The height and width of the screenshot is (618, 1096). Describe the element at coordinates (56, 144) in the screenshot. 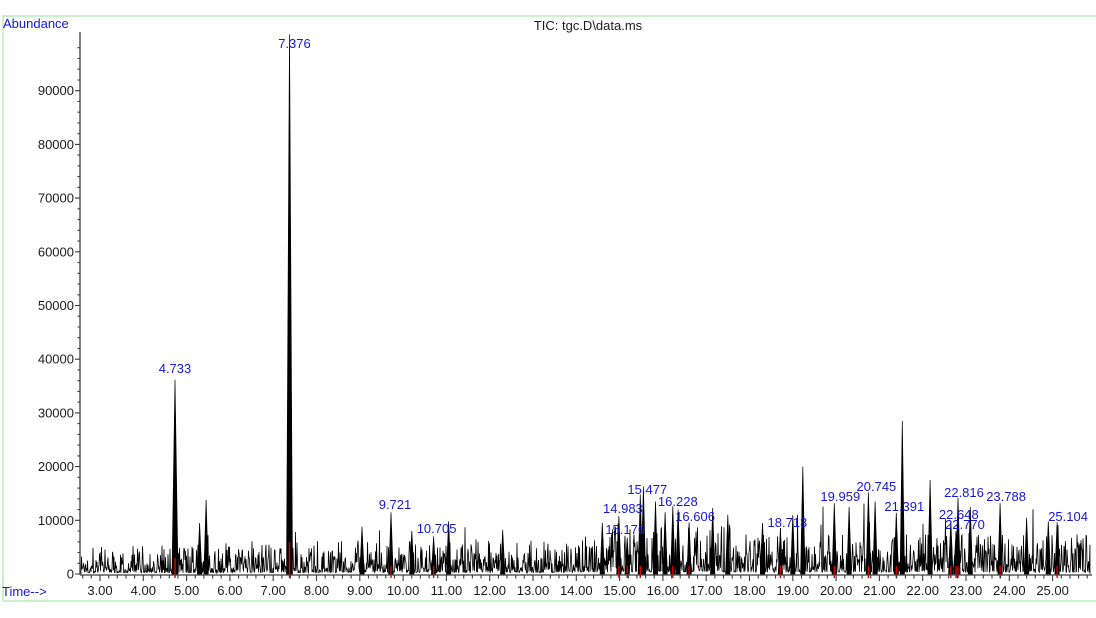

I see `y-tick-label: 80000` at that location.